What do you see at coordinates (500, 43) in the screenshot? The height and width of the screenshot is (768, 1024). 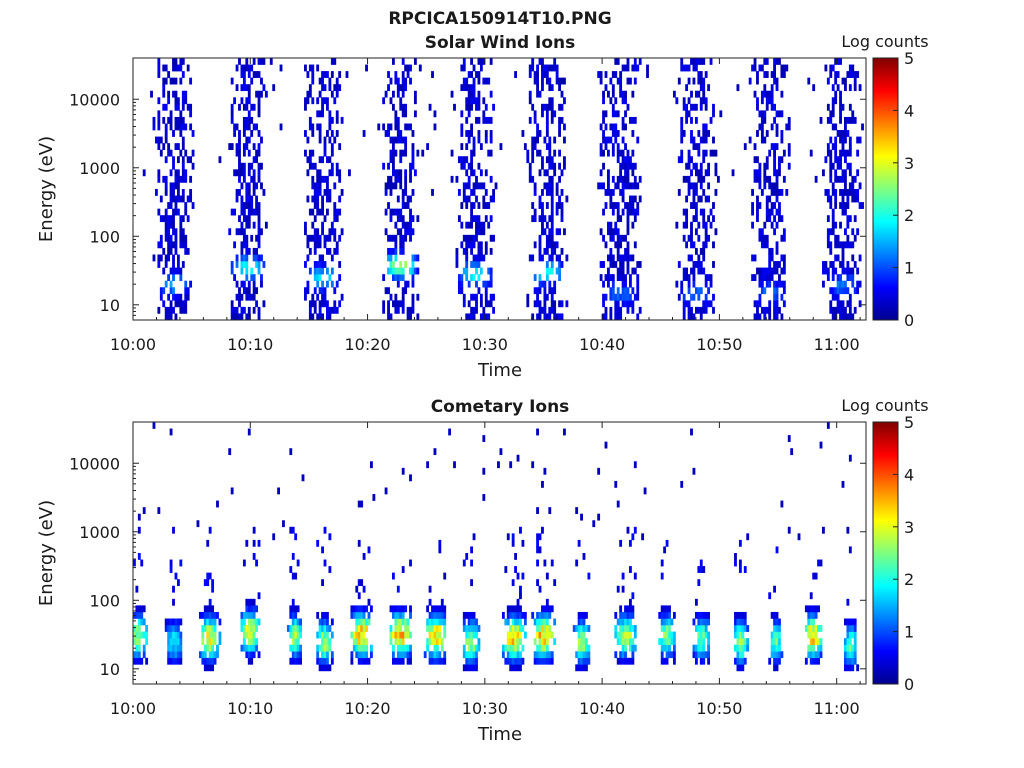 I see `panel-title: Solar Wind Ions` at bounding box center [500, 43].